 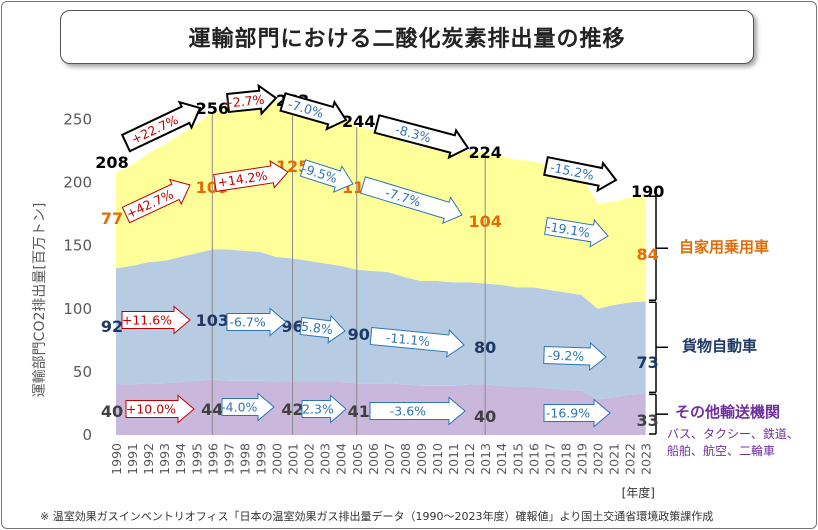 What do you see at coordinates (408, 339) in the screenshot?
I see `change-label: -11.1%` at bounding box center [408, 339].